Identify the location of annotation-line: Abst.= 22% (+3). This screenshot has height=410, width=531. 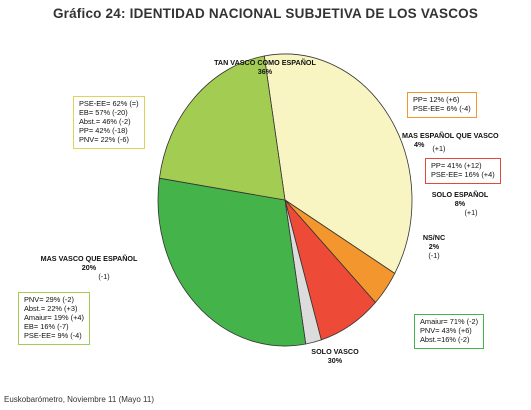
(51, 308).